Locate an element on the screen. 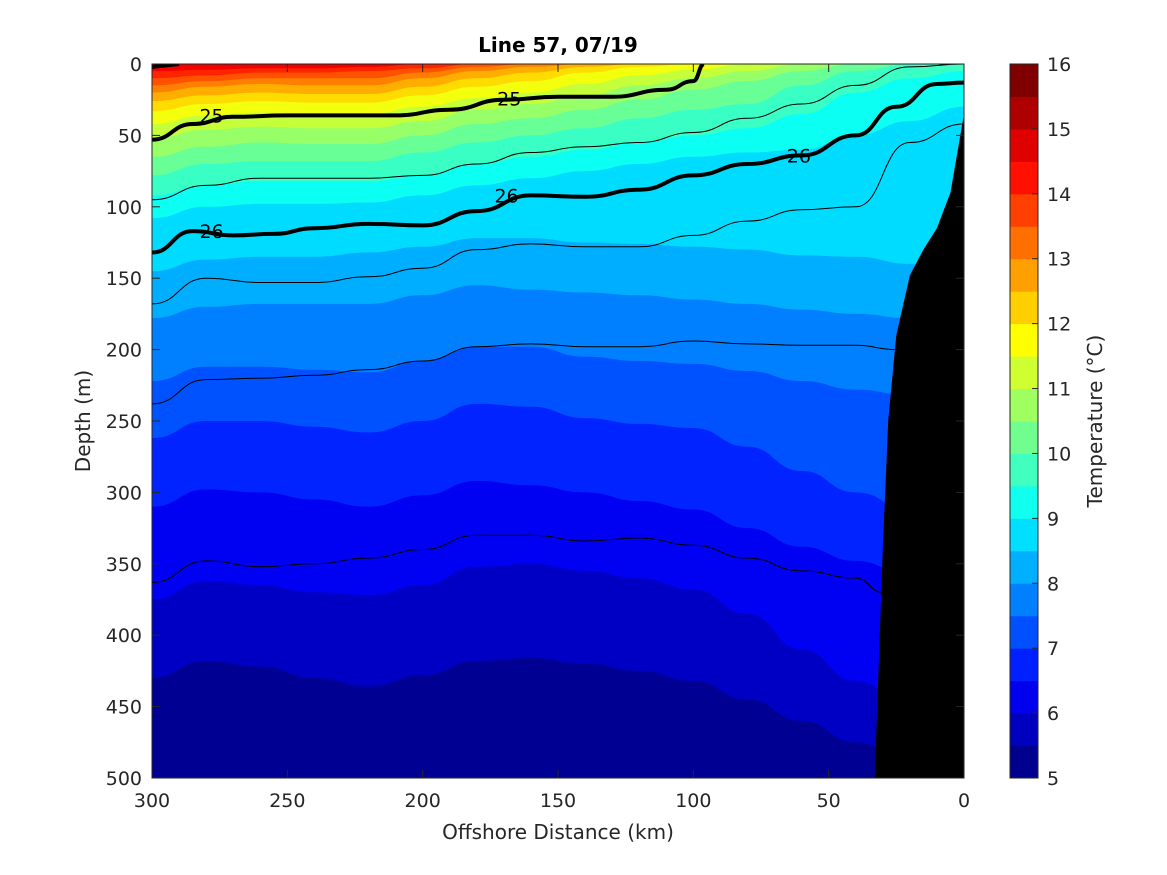  colorbar-tick-label: 7 is located at coordinates (1053, 649).